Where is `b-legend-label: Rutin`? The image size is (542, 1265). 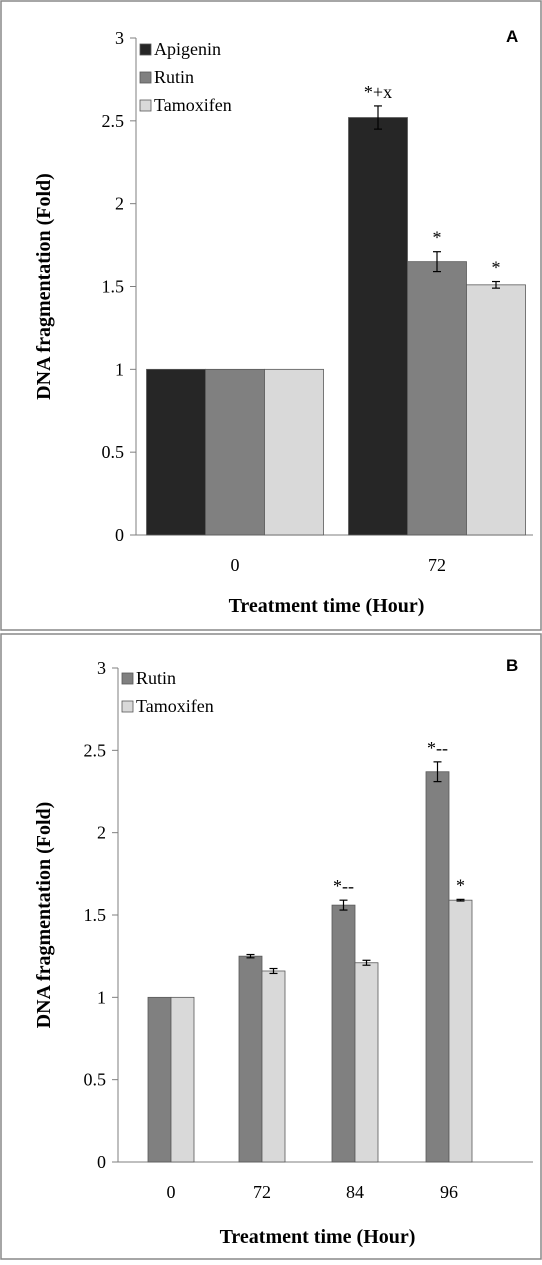
b-legend-label: Rutin is located at coordinates (156, 678).